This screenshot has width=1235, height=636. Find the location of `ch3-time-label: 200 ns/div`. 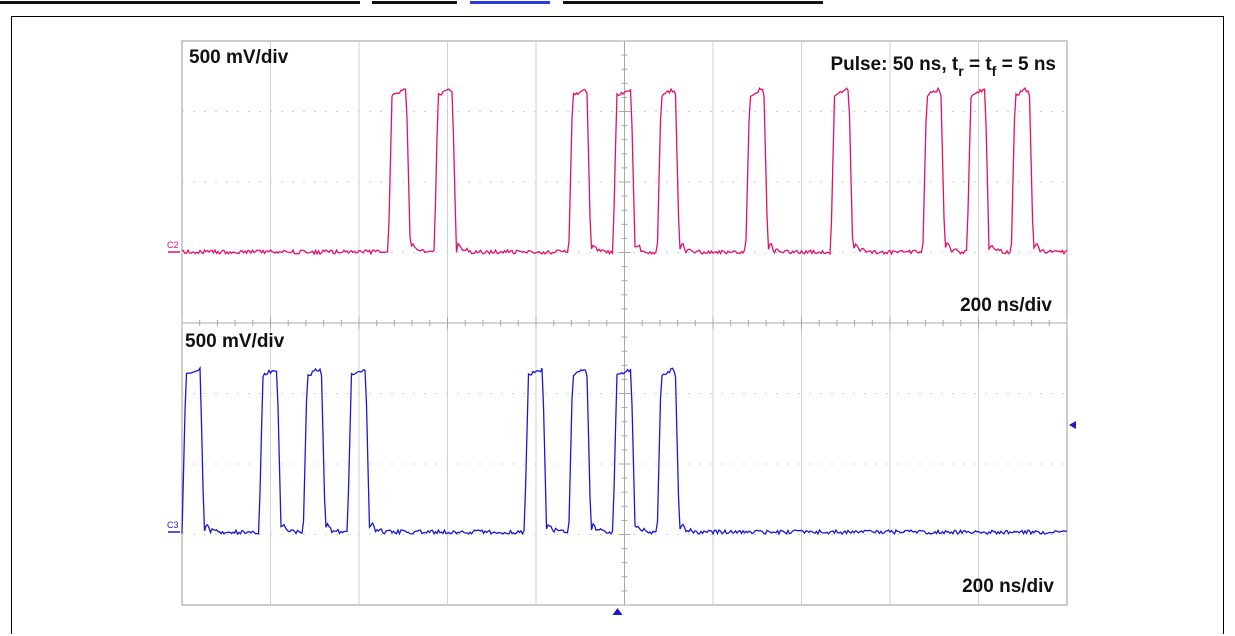

ch3-time-label: 200 ns/div is located at coordinates (1008, 586).